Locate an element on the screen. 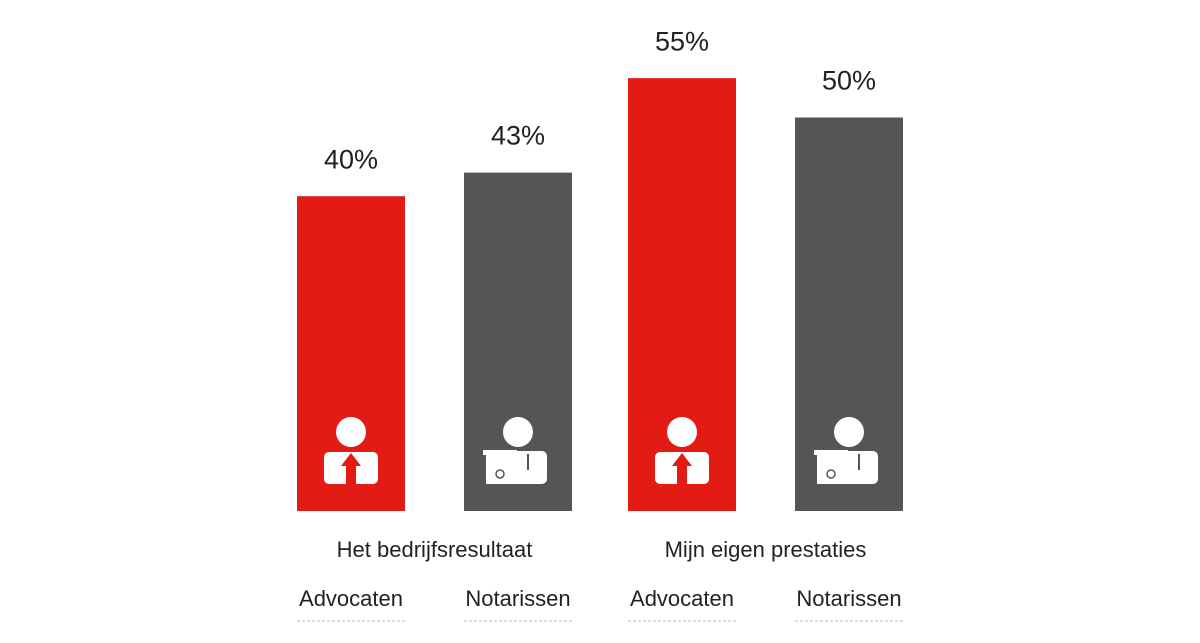  value-label: 55% is located at coordinates (682, 41).